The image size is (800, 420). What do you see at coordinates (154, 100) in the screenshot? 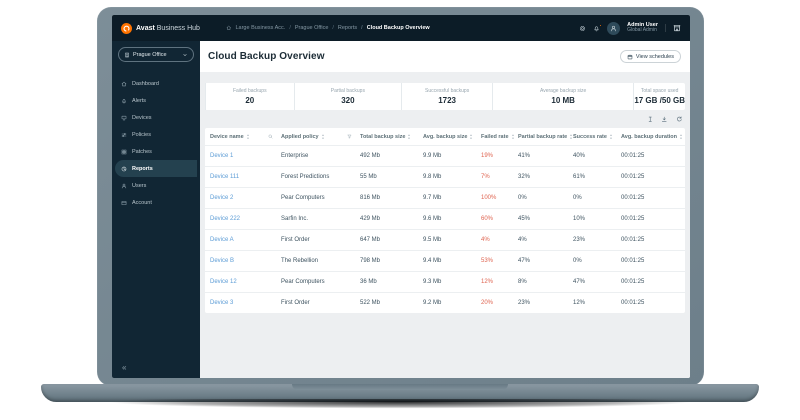
I see `sidebar-item: Alerts` at bounding box center [154, 100].